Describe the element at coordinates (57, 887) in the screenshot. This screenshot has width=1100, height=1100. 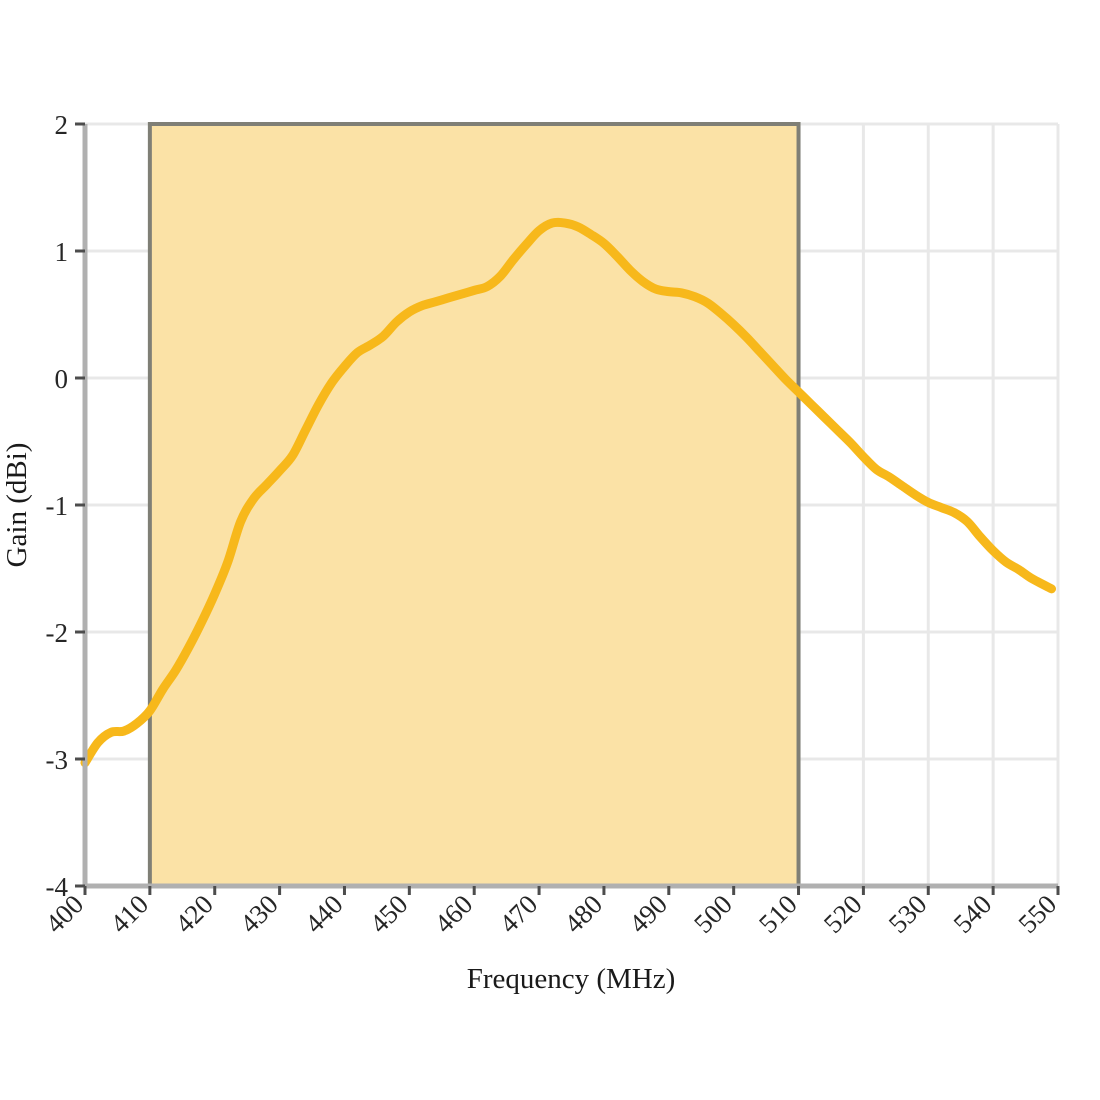
I see `y-tick-label: -4` at that location.